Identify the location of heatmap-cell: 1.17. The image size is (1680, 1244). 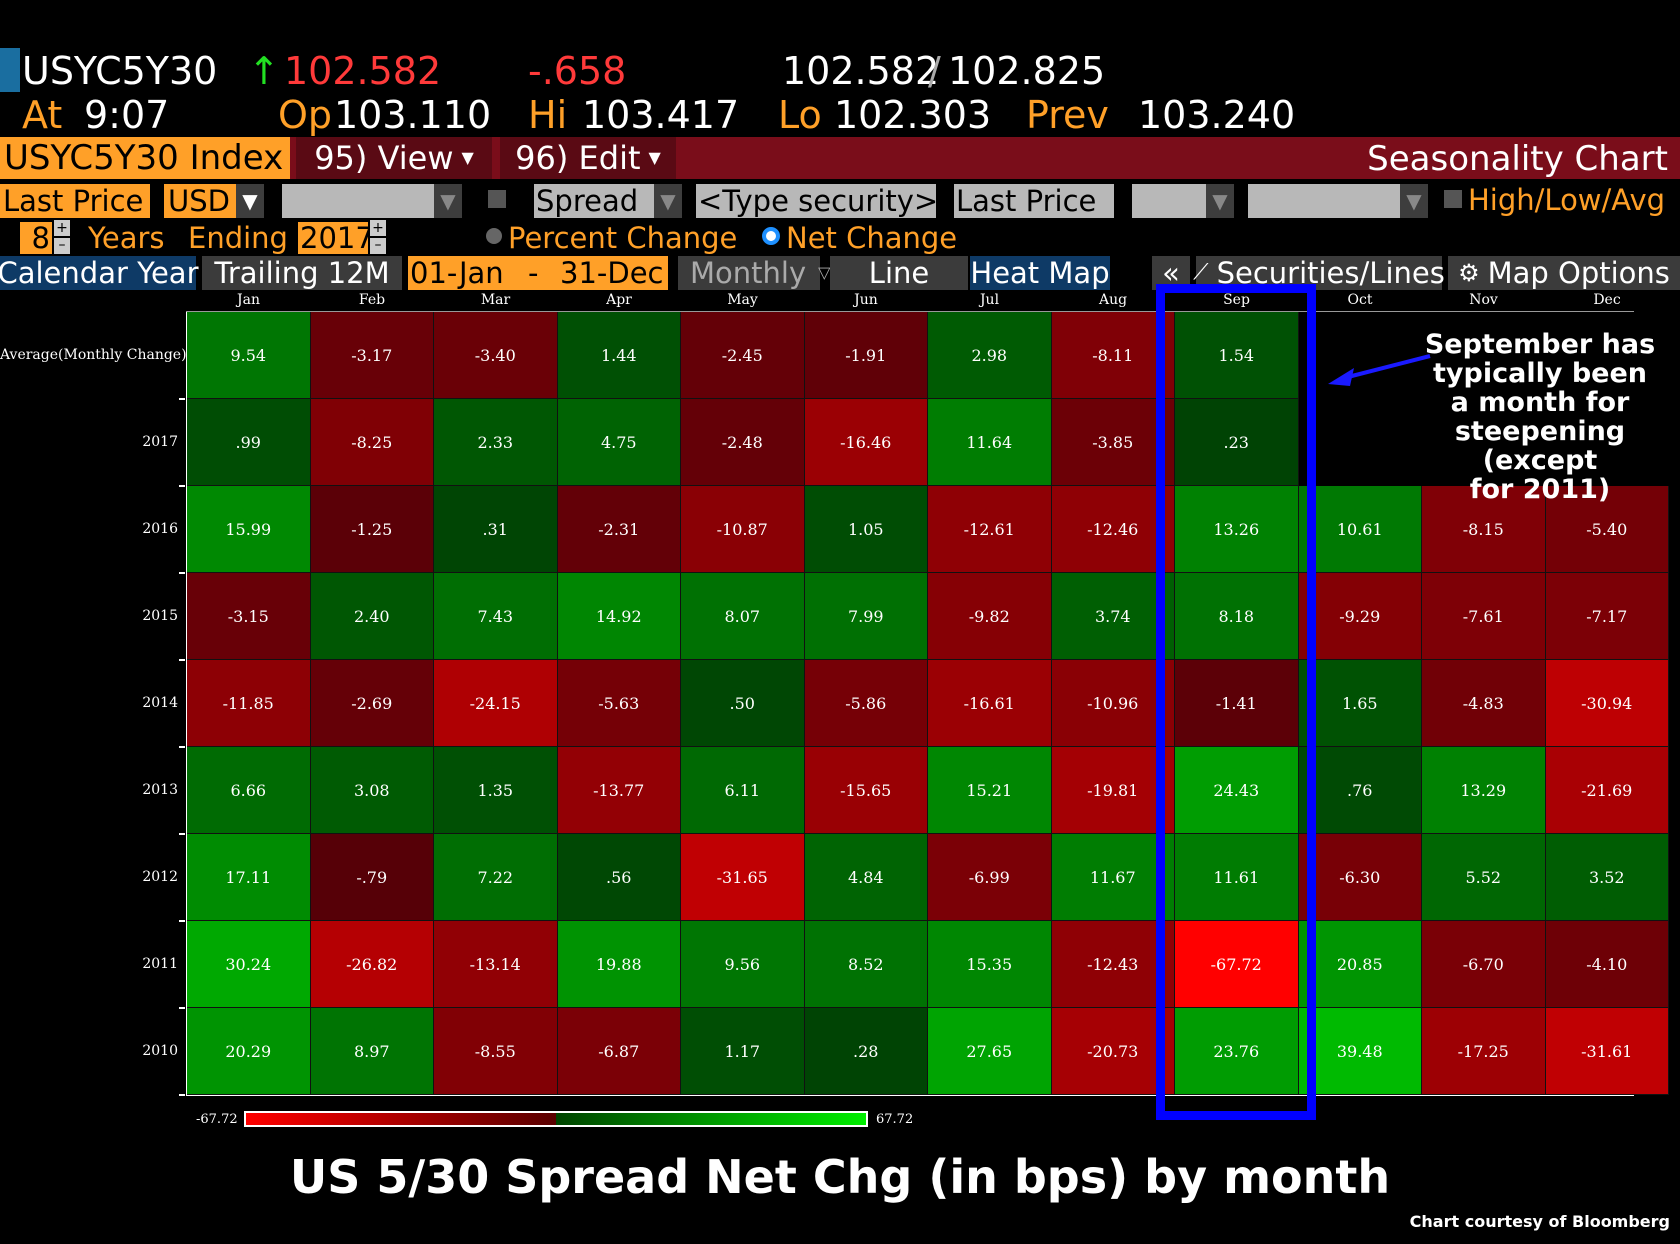
(743, 1051).